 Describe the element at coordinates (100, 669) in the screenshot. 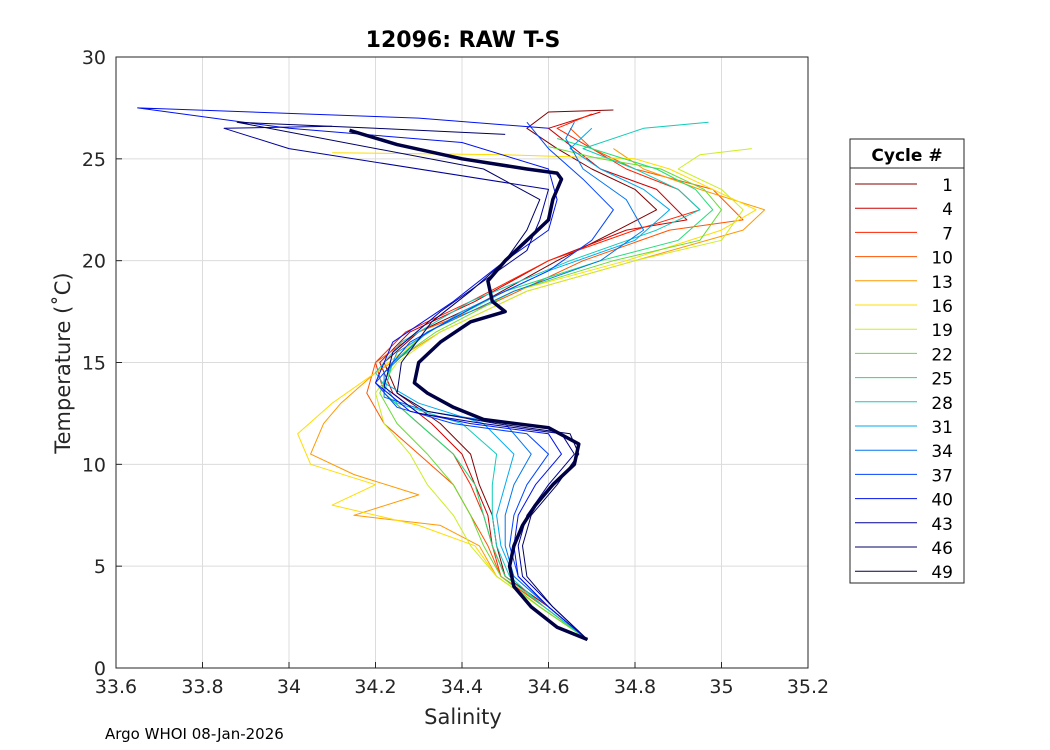

I see `y-tick-label: 0` at that location.